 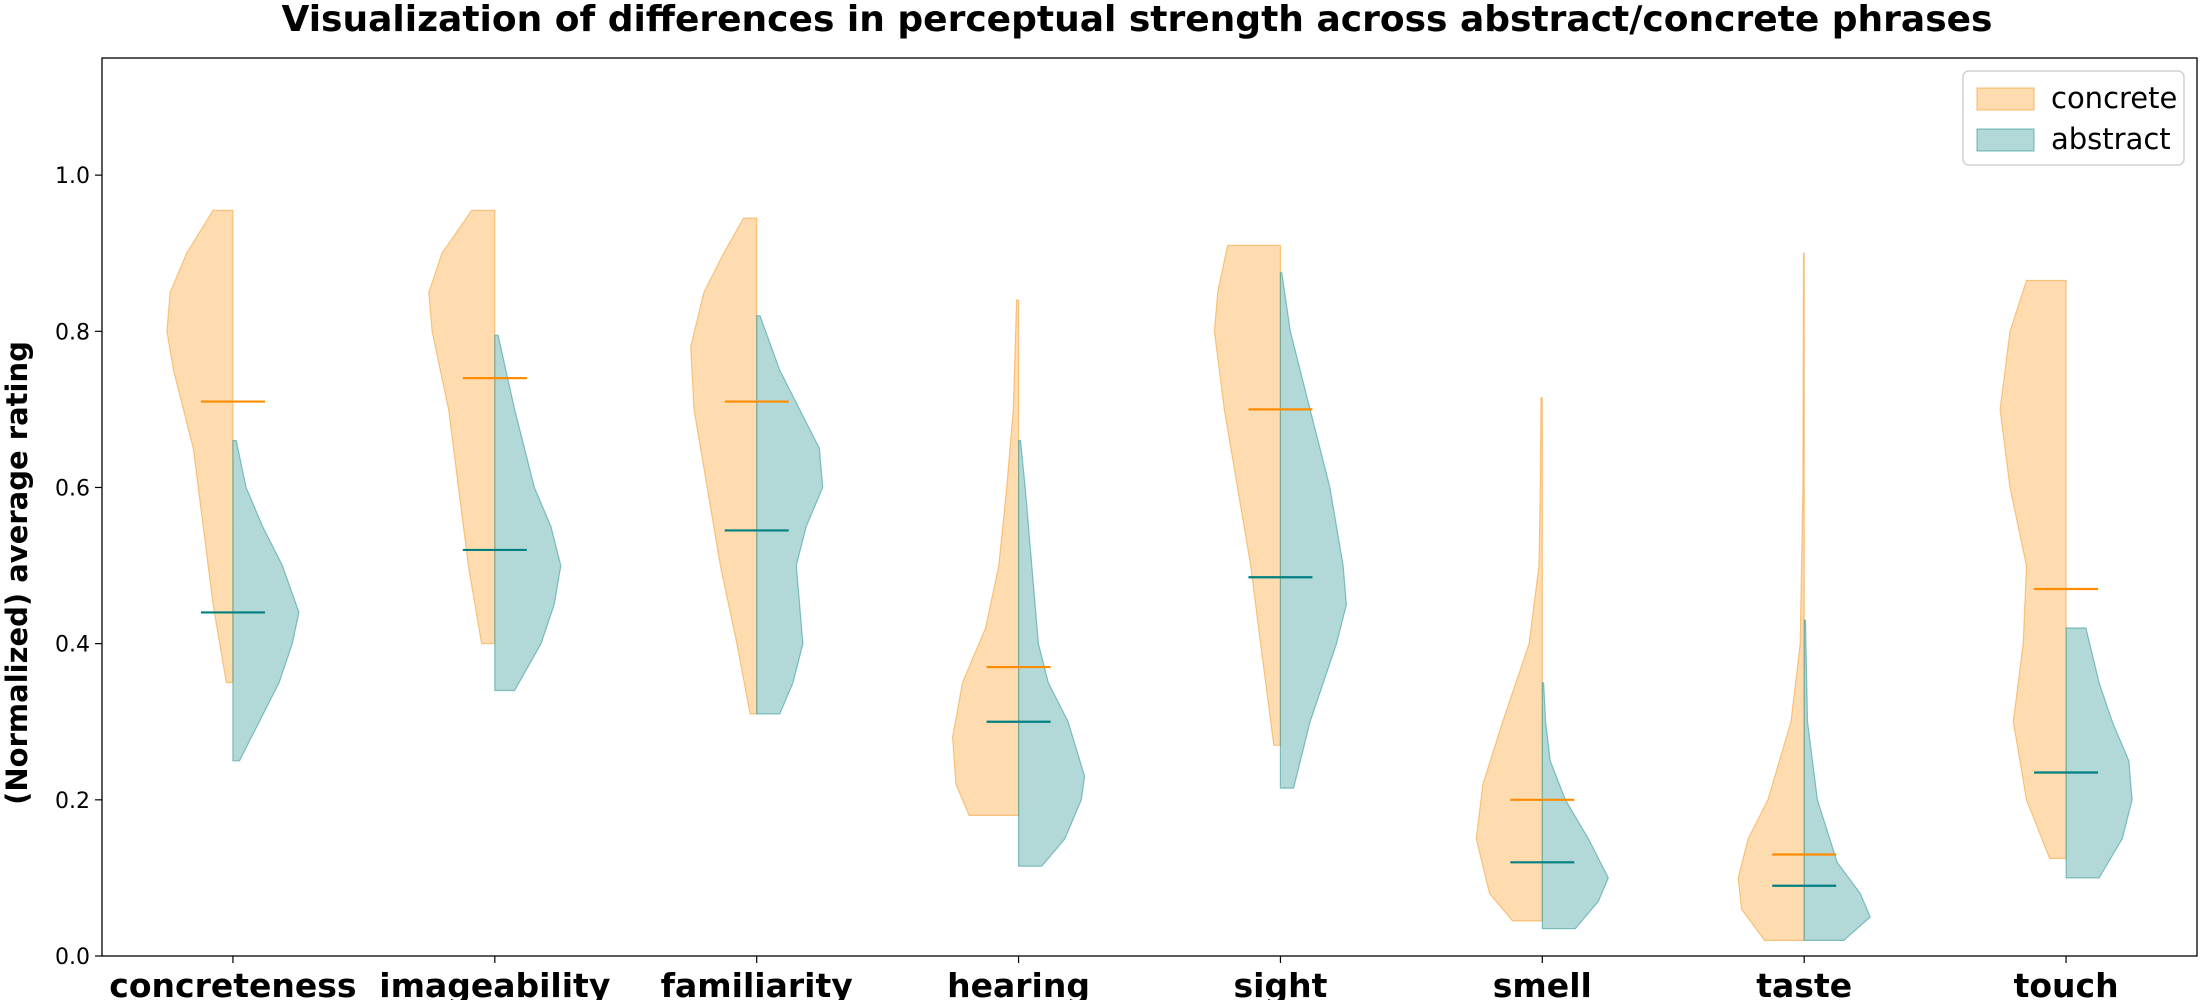 I want to click on x-tick-label: touch, so click(x=2066, y=983).